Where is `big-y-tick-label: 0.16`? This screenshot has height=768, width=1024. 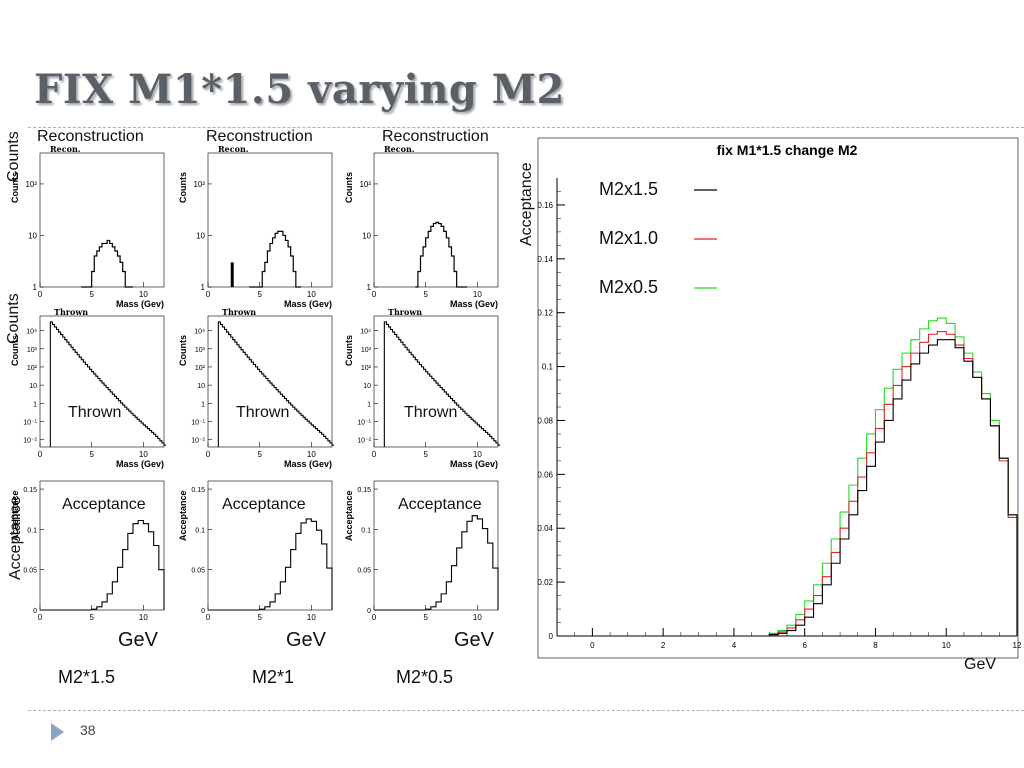
big-y-tick-label: 0.16 is located at coordinates (545, 205).